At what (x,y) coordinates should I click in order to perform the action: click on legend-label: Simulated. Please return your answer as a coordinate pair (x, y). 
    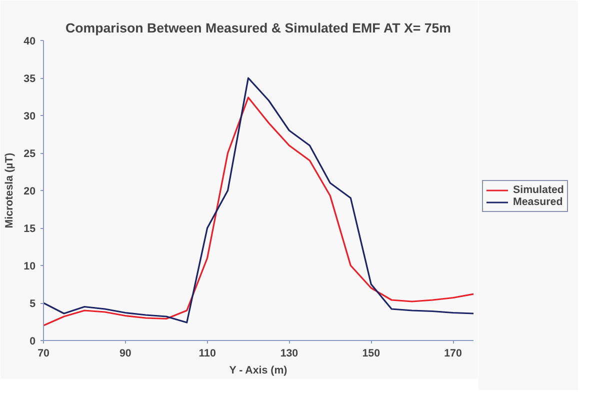
    Looking at the image, I should click on (538, 190).